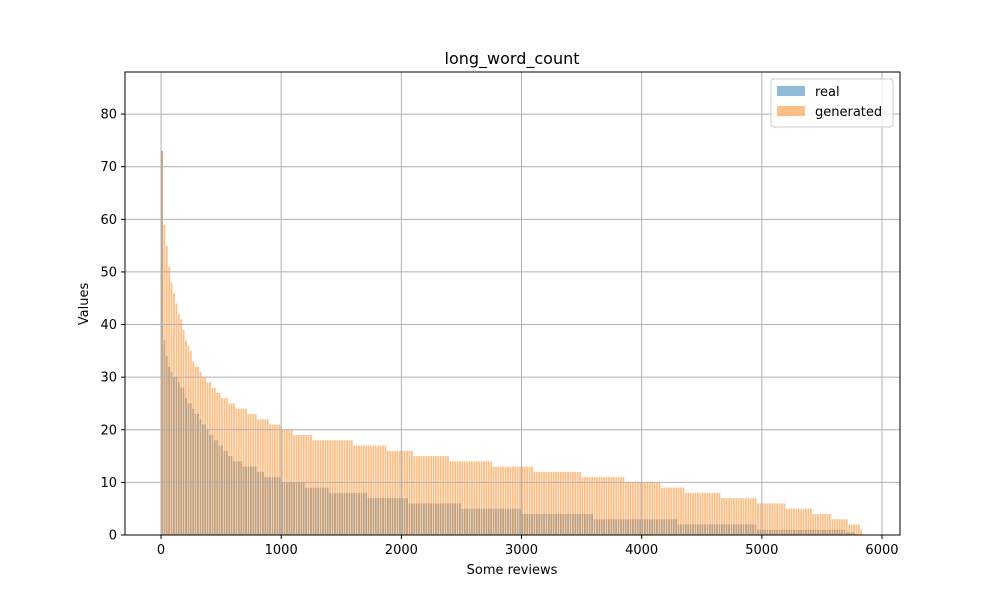 The image size is (1000, 604). Describe the element at coordinates (108, 220) in the screenshot. I see `y-tick-label: 60` at that location.